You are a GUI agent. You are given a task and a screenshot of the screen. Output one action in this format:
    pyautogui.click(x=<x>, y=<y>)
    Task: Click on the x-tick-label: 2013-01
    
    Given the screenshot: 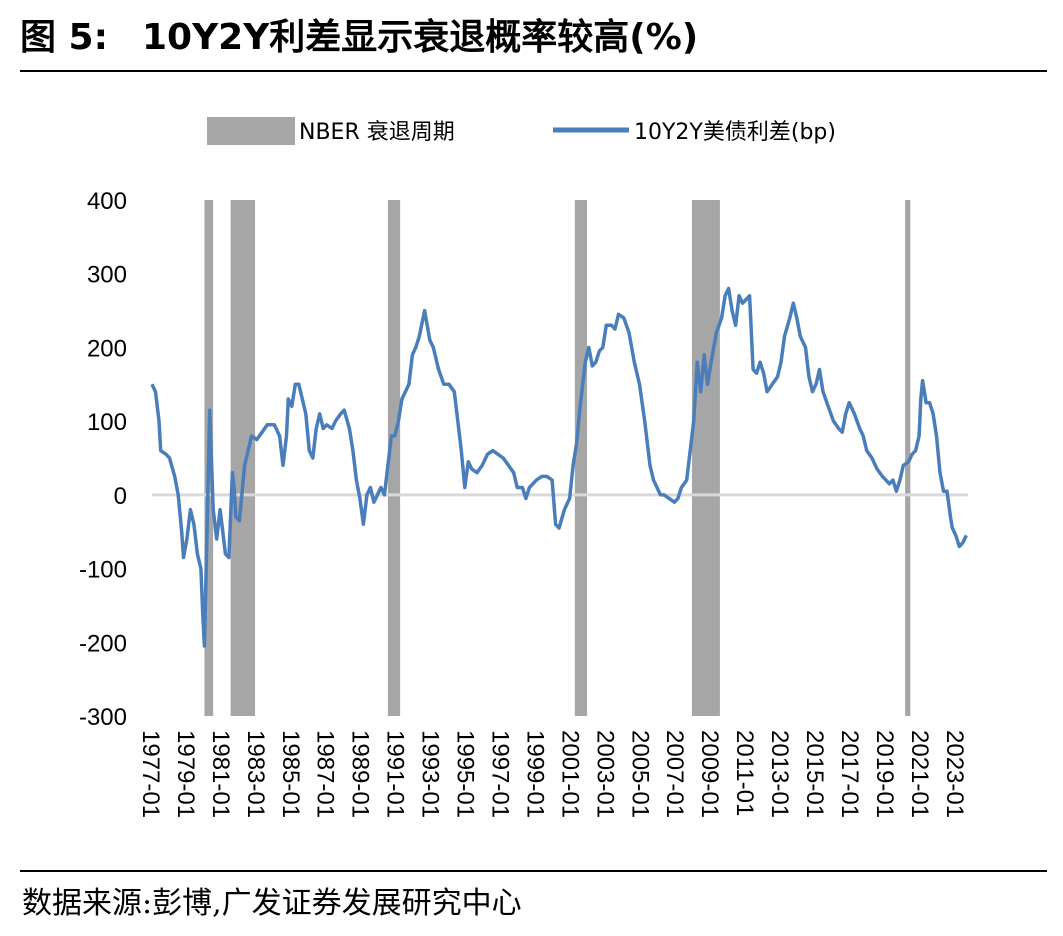 What is the action you would take?
    pyautogui.click(x=779, y=774)
    